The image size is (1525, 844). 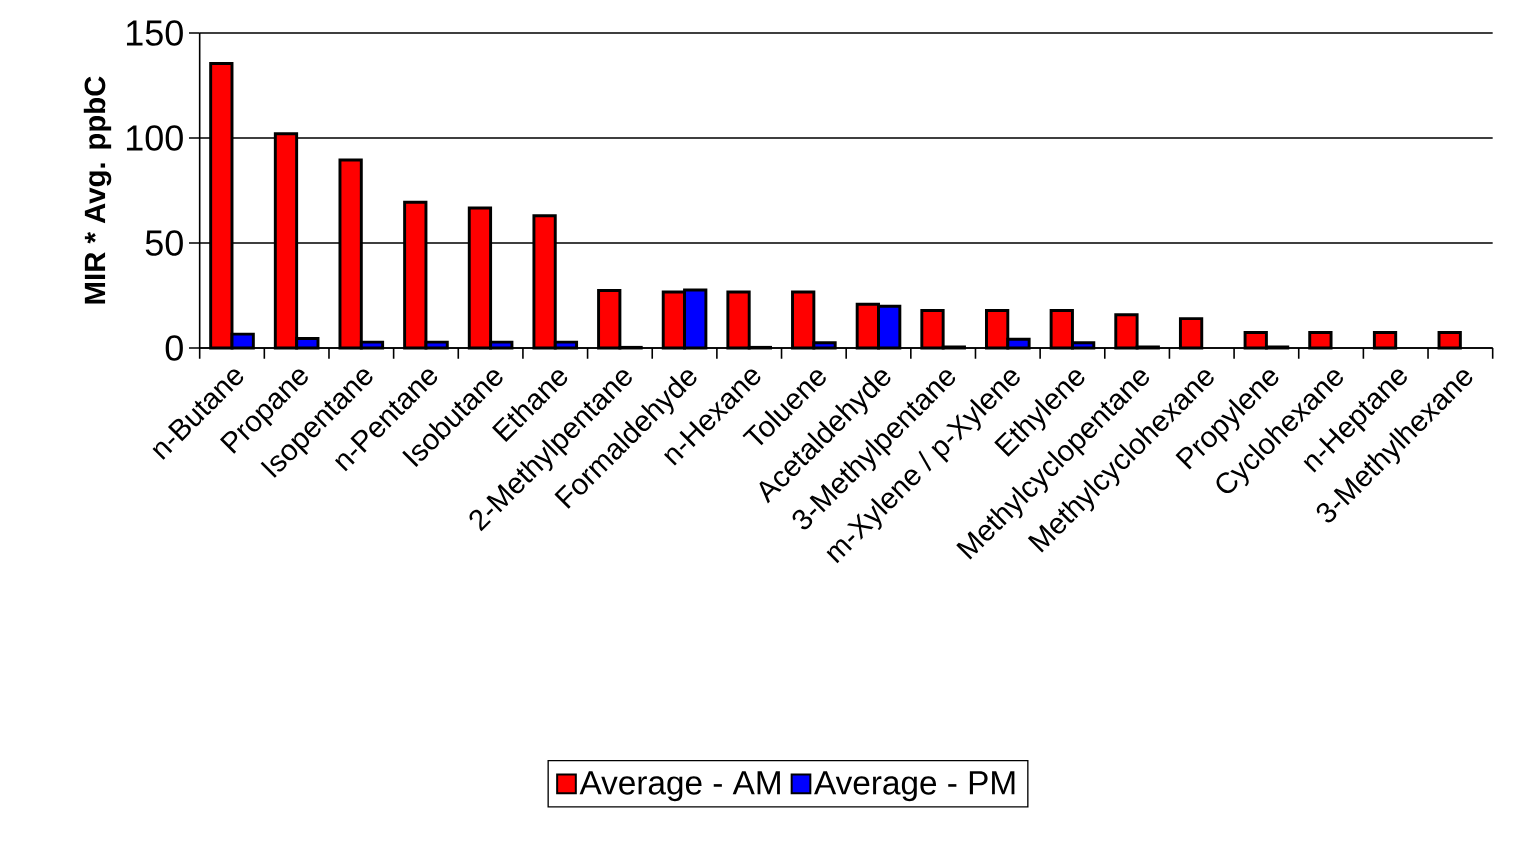 What do you see at coordinates (914, 786) in the screenshot?
I see `legend-label: Average - PM` at bounding box center [914, 786].